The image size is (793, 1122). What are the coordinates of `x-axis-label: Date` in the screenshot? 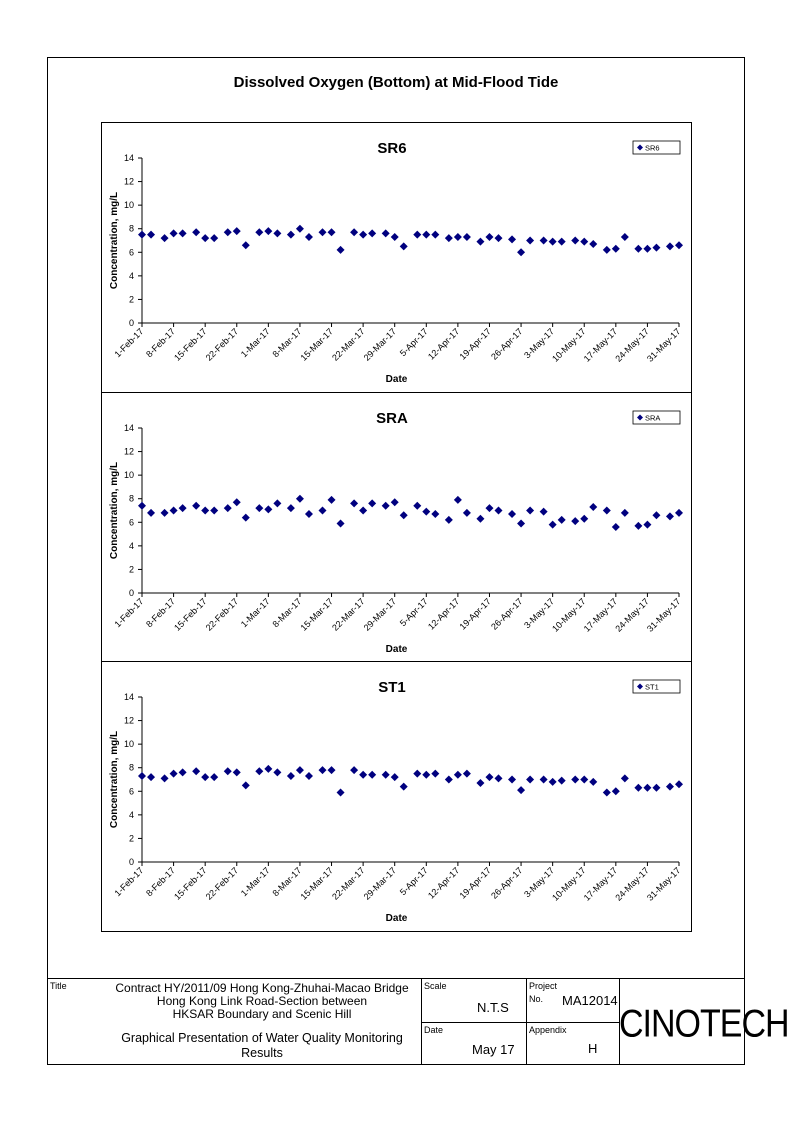 It's located at (397, 649).